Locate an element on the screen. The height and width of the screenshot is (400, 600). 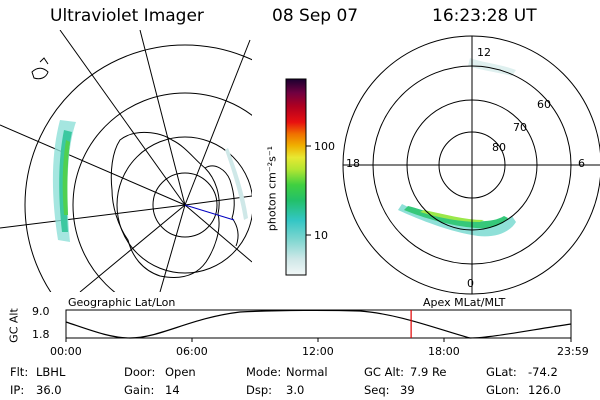
mlat-label-70: 70 is located at coordinates (520, 127).